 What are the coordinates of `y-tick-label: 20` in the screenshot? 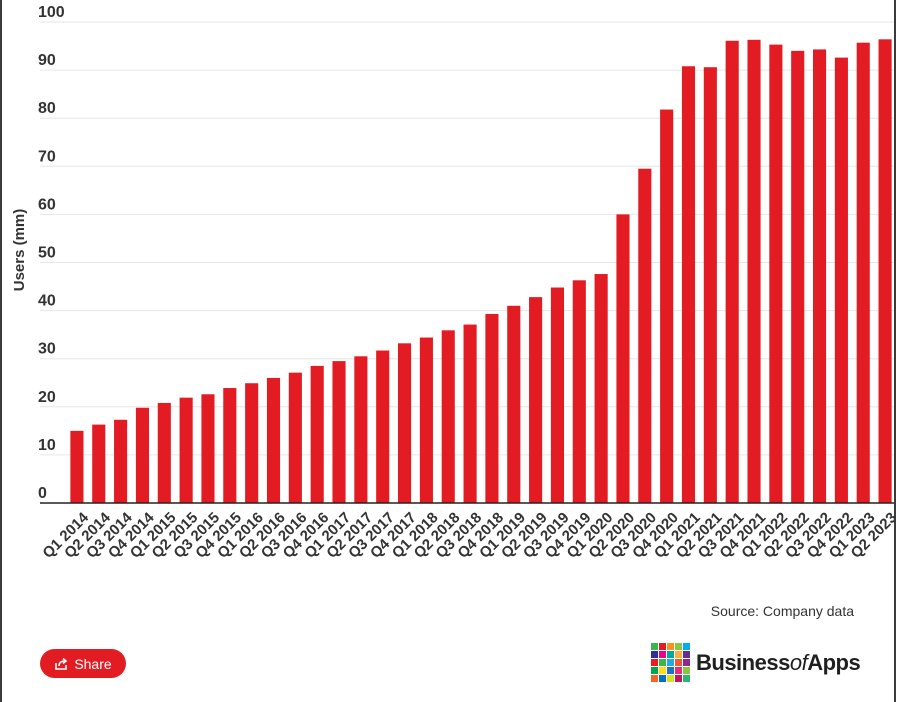 It's located at (47, 397).